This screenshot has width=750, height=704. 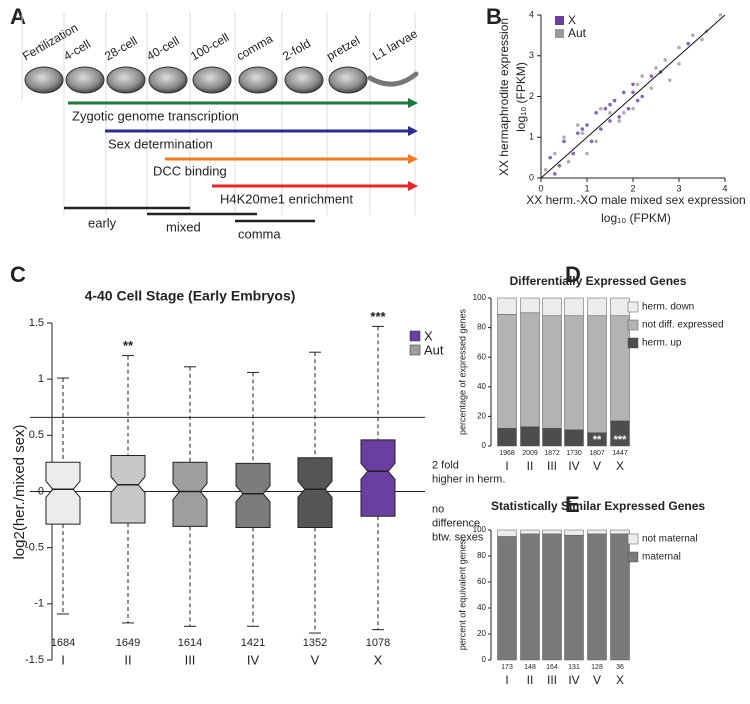 What do you see at coordinates (315, 643) in the screenshot?
I see `count-label: 1352` at bounding box center [315, 643].